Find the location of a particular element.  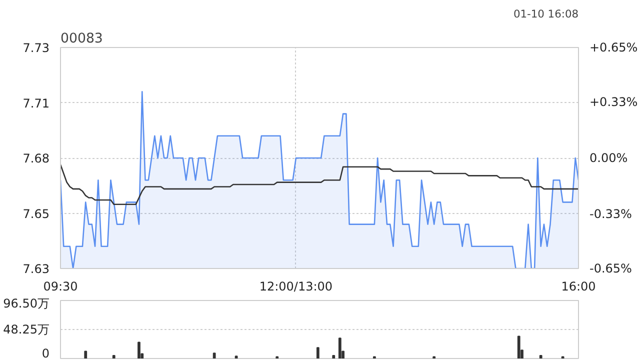

y-tick-label: 7.73 is located at coordinates (36, 48).